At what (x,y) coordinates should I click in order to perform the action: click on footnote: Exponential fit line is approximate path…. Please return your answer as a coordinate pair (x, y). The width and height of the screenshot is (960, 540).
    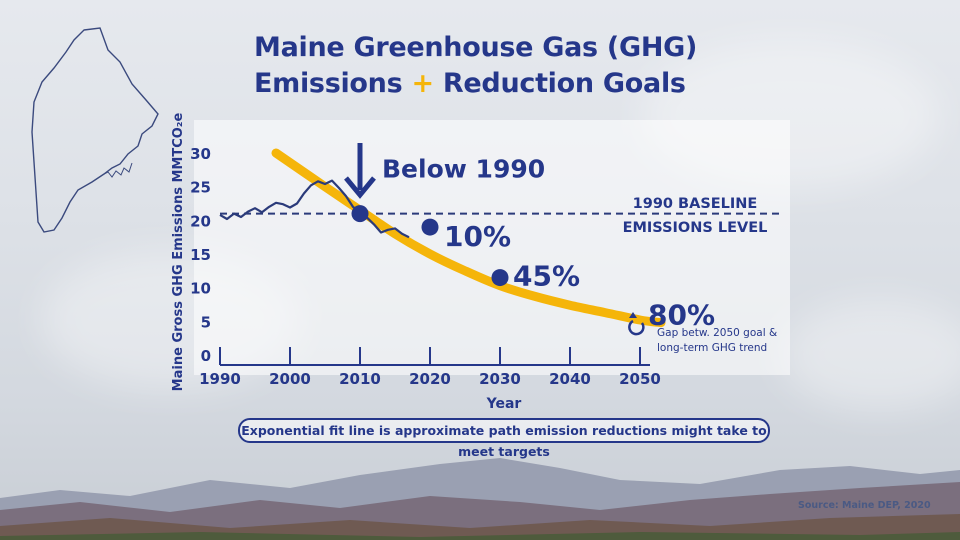
    Looking at the image, I should click on (504, 438).